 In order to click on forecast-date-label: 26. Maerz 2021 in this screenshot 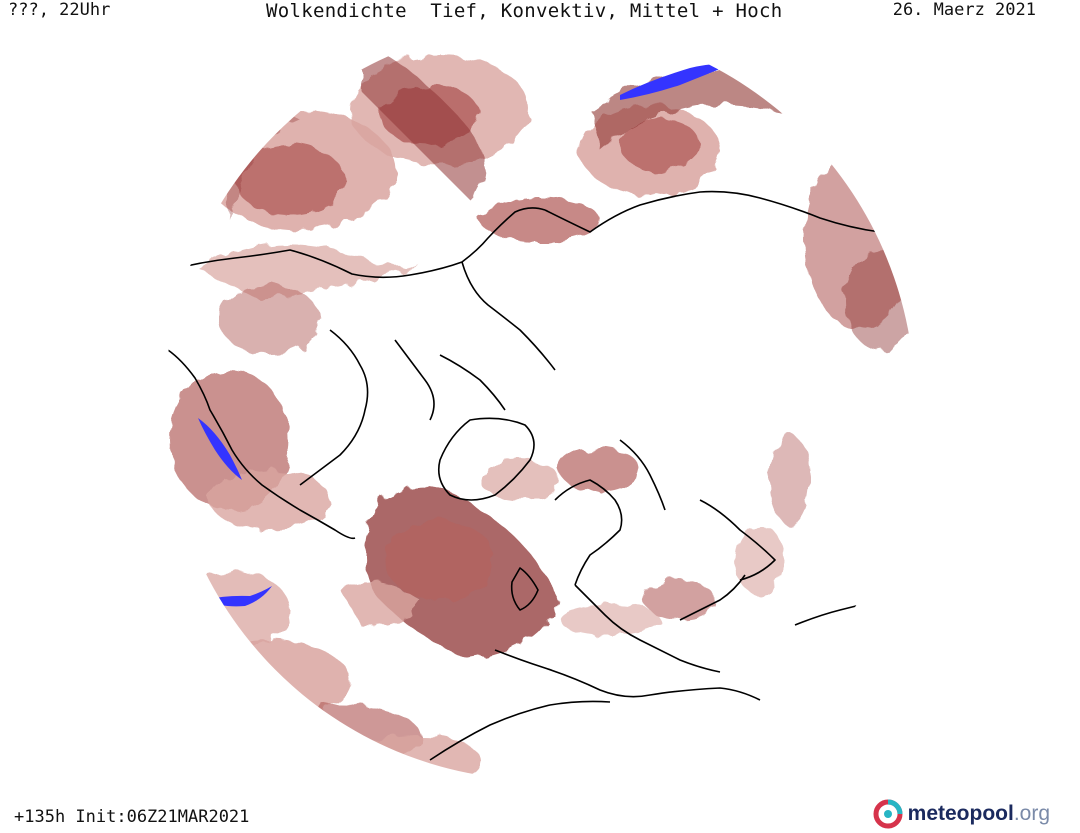, I will do `click(964, 10)`.